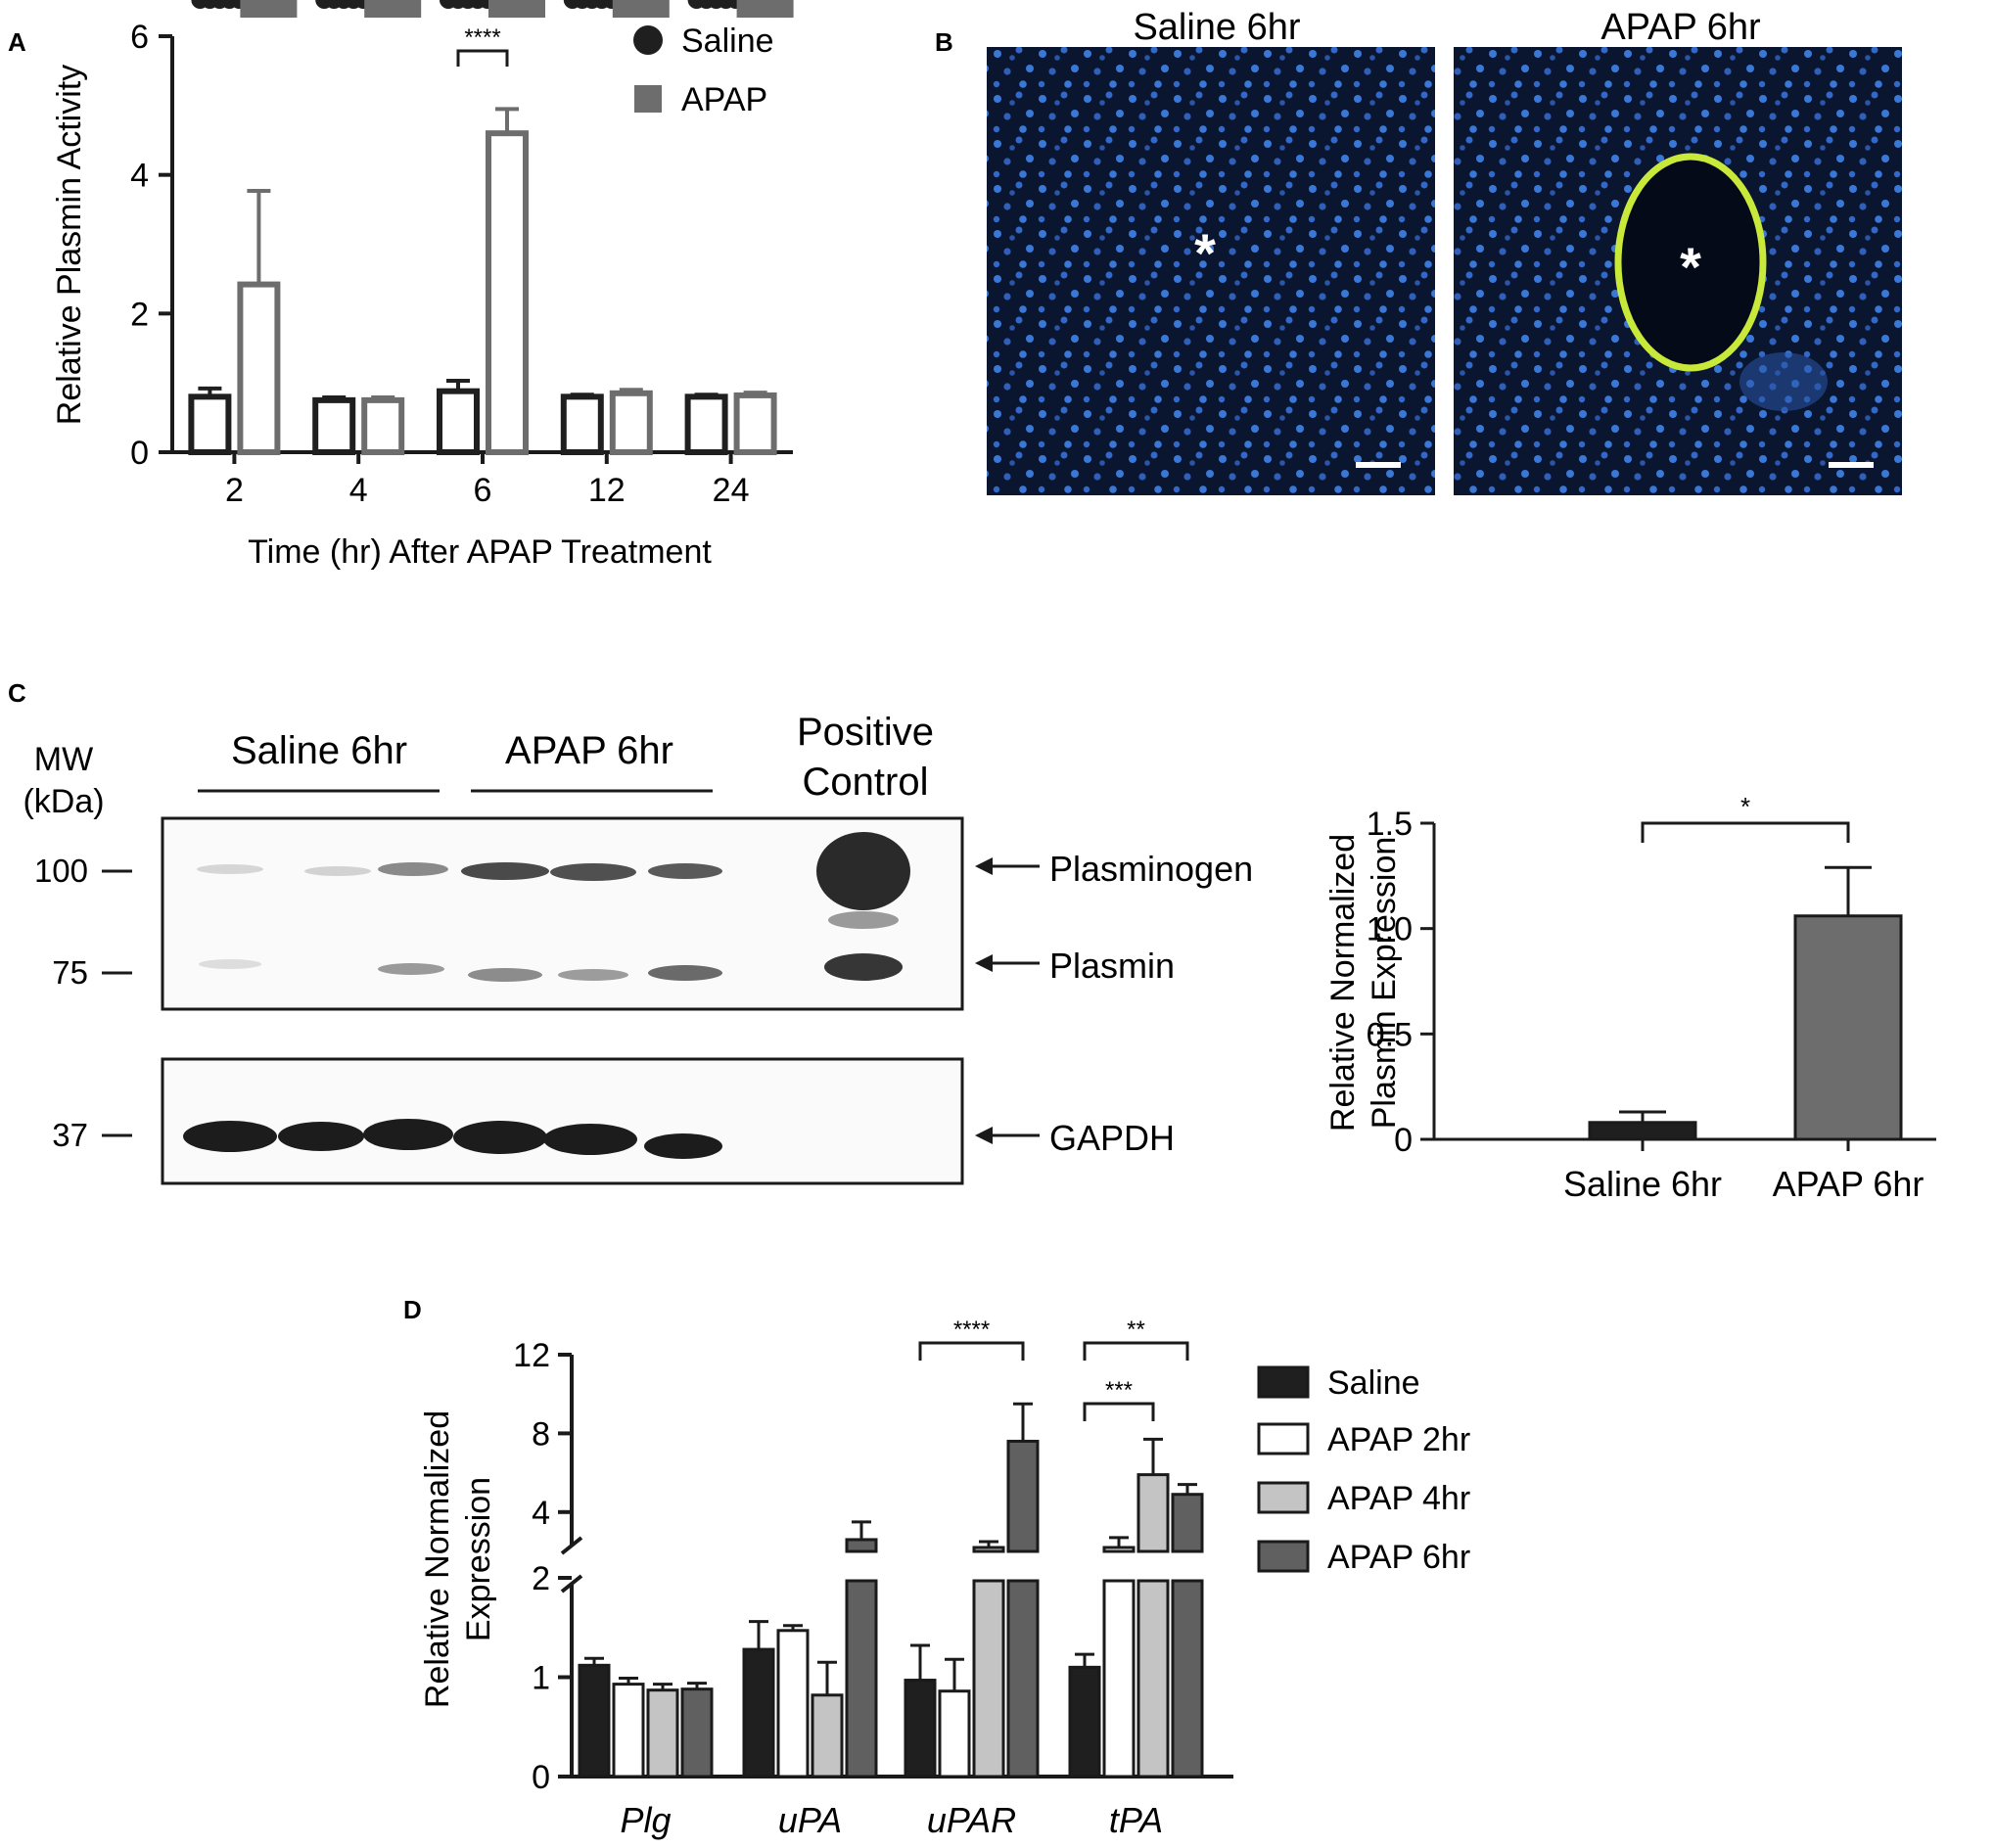 Image resolution: width=1994 pixels, height=1848 pixels. I want to click on marker-37: 37, so click(70, 1135).